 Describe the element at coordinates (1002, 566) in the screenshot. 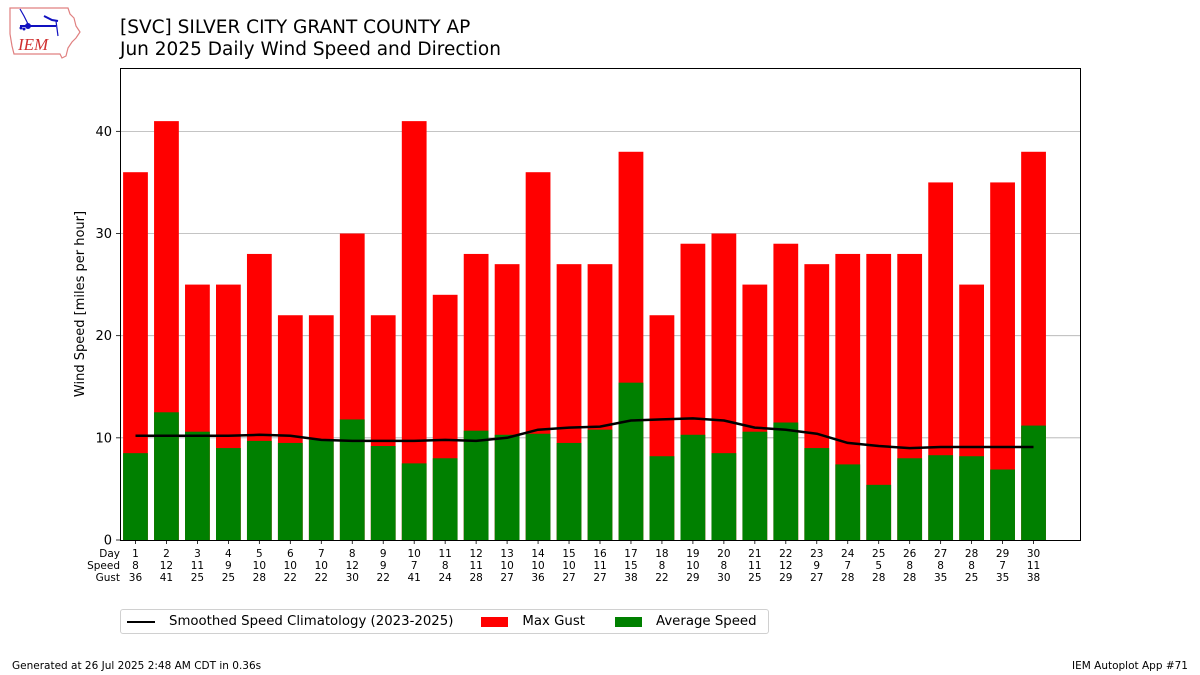

I see `speed-label: 7` at that location.